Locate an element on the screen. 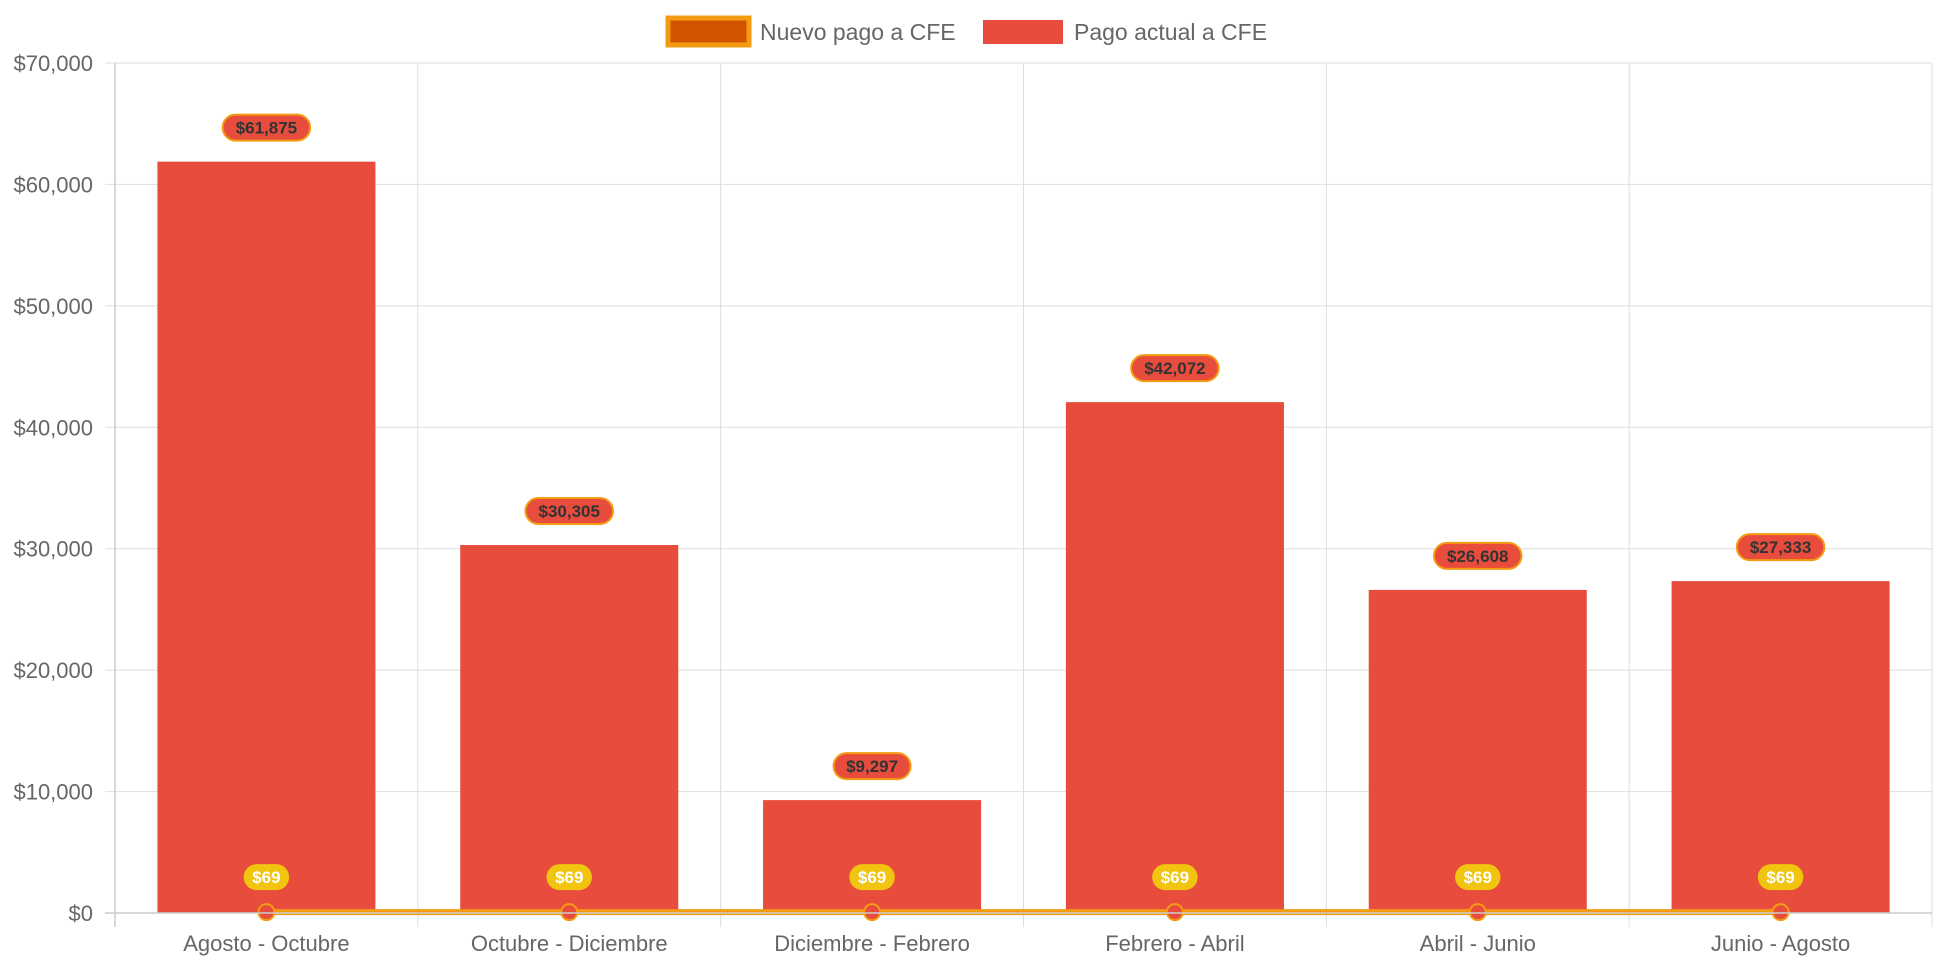  y-tick-label: $60,000 is located at coordinates (53, 184).